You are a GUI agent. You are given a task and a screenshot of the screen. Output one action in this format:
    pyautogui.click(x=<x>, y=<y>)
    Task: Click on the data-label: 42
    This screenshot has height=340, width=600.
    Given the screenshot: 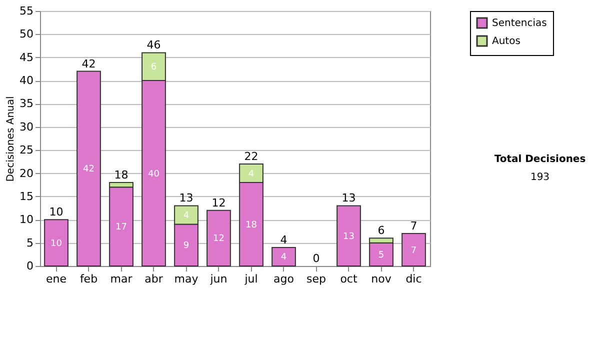 What is the action you would take?
    pyautogui.click(x=88, y=169)
    